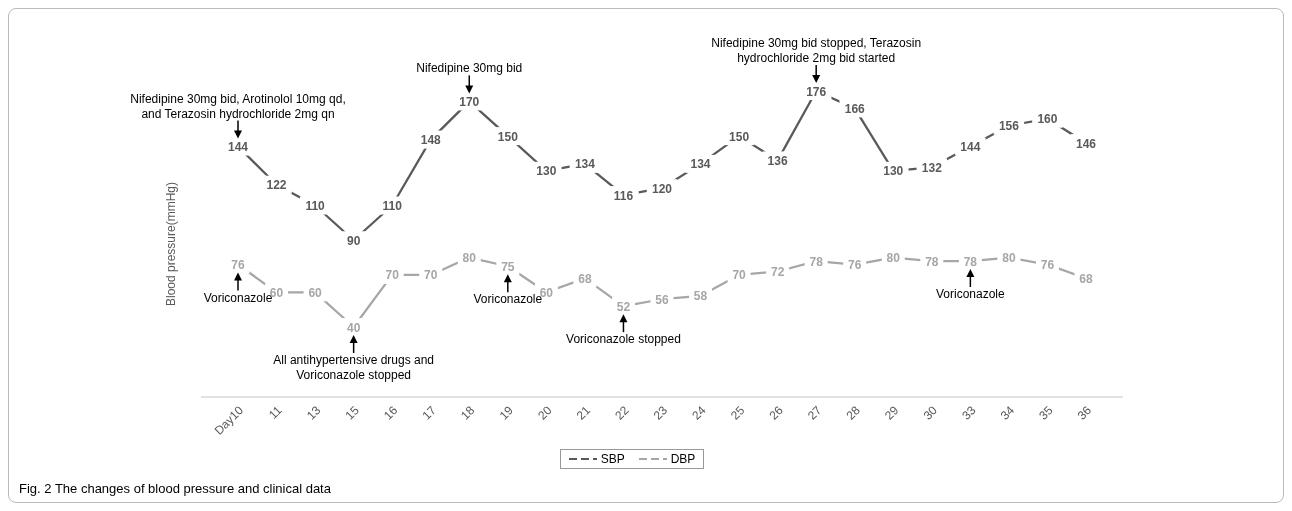  I want to click on x-tick-label: 20, so click(545, 413).